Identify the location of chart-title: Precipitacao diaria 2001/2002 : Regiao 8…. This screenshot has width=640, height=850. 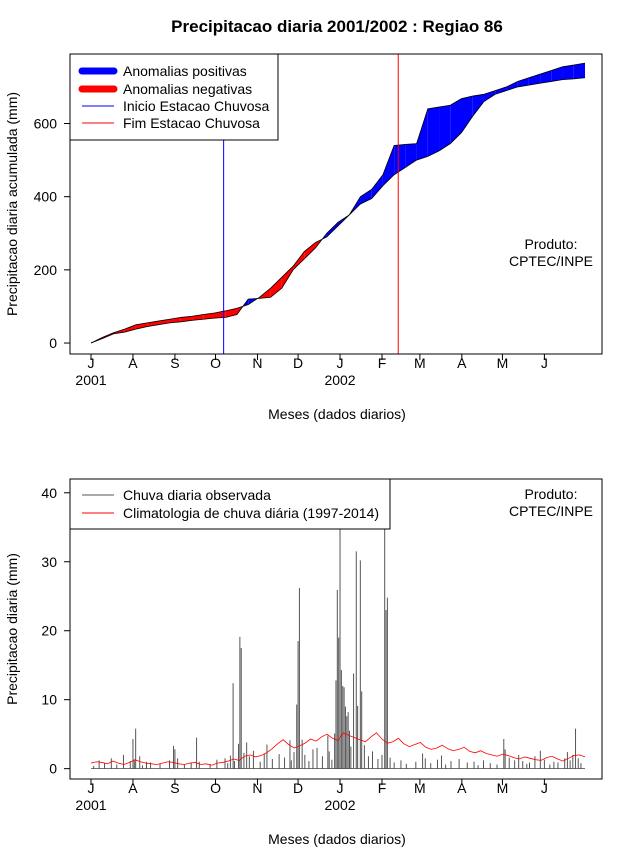
(337, 26).